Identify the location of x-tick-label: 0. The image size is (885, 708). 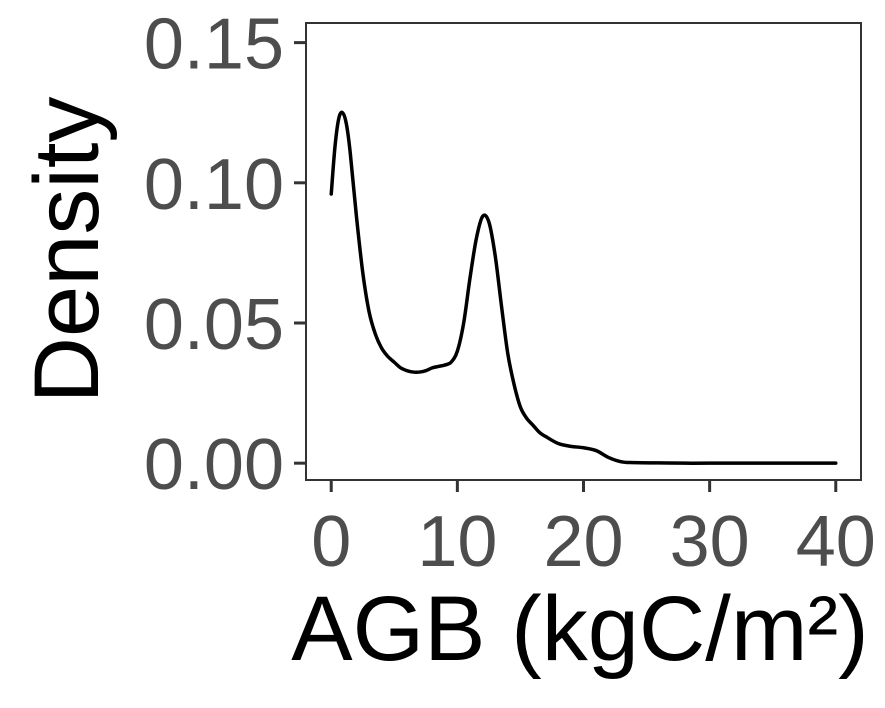
(331, 542).